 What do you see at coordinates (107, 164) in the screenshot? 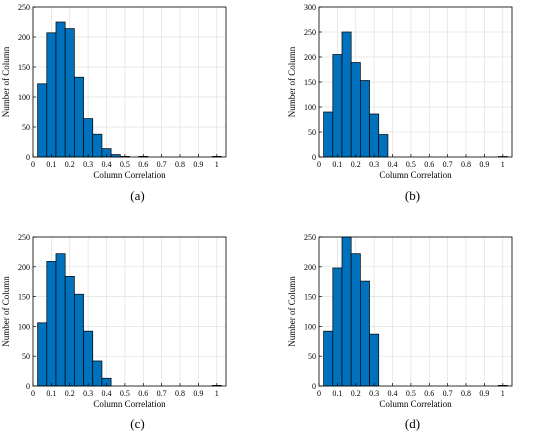
I see `x-tick-label-a-4: 0.4` at bounding box center [107, 164].